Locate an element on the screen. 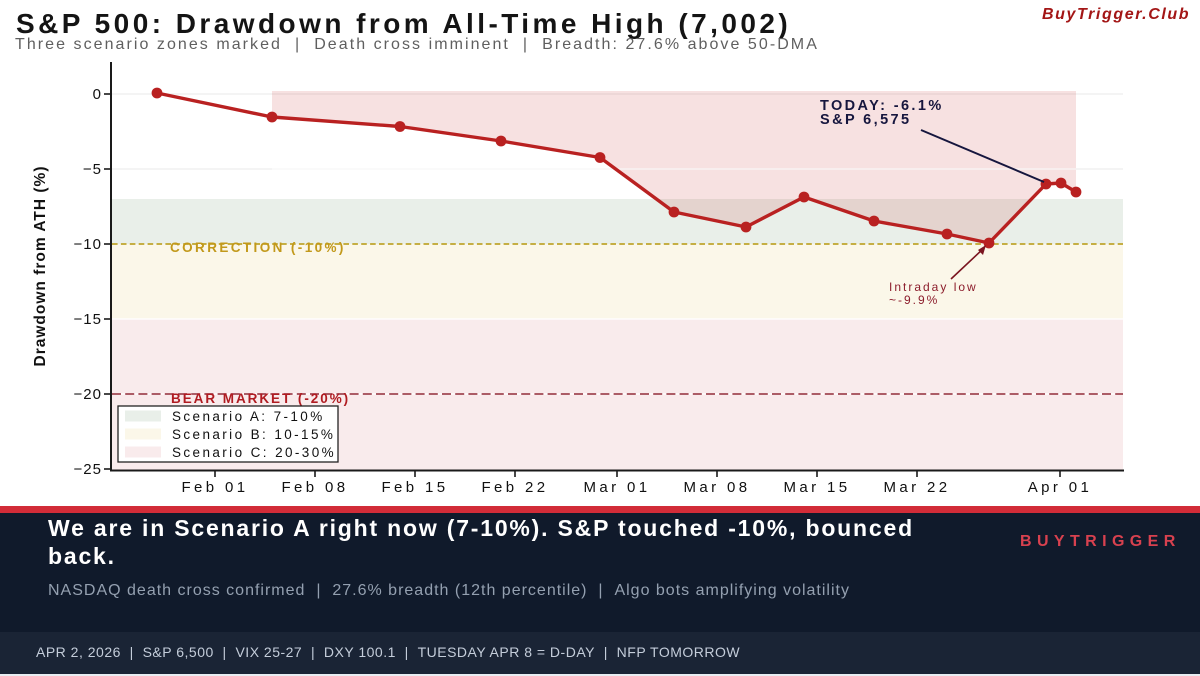 This screenshot has width=1200, height=676. svg-text: Scenario B: 10-15% is located at coordinates (253, 434).